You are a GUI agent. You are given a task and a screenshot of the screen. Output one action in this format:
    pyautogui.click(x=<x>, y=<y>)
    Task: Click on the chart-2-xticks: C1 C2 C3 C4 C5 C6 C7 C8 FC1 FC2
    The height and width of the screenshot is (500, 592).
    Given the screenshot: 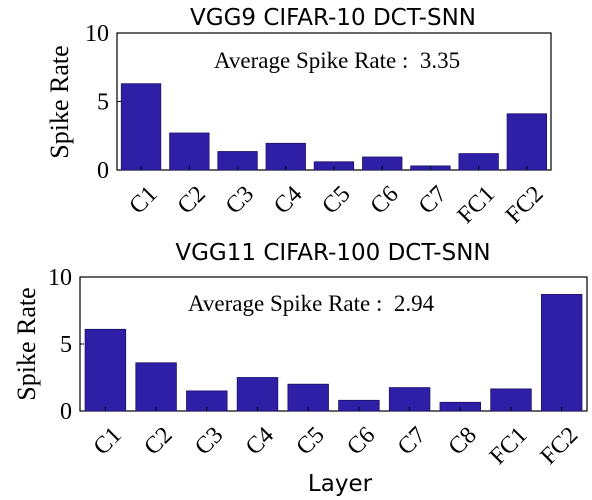 What is the action you would take?
    pyautogui.click(x=336, y=438)
    